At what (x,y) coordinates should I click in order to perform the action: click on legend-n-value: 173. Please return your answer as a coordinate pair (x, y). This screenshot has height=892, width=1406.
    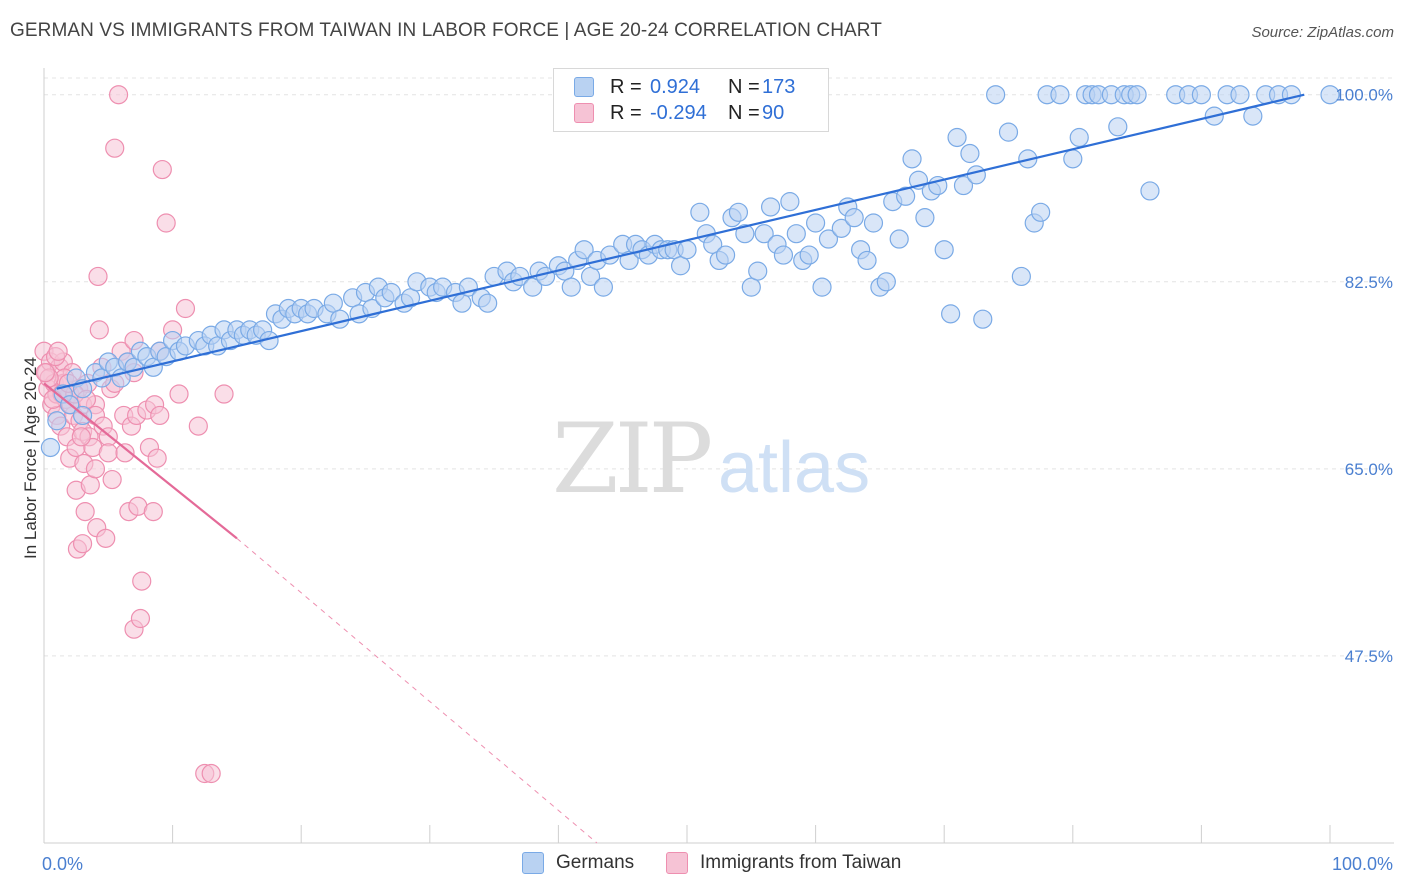
    Looking at the image, I should click on (779, 86).